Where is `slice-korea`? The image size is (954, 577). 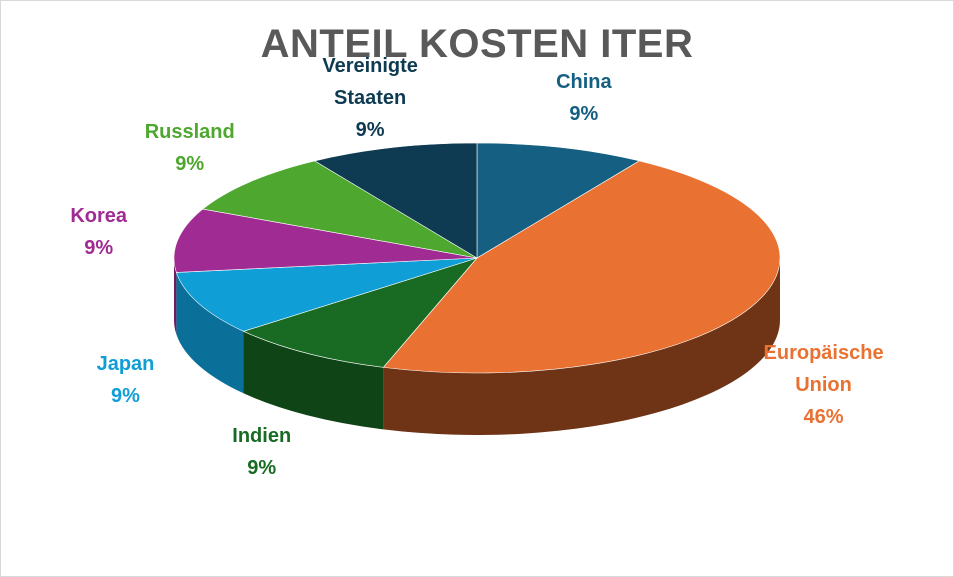
slice-korea is located at coordinates (325, 240).